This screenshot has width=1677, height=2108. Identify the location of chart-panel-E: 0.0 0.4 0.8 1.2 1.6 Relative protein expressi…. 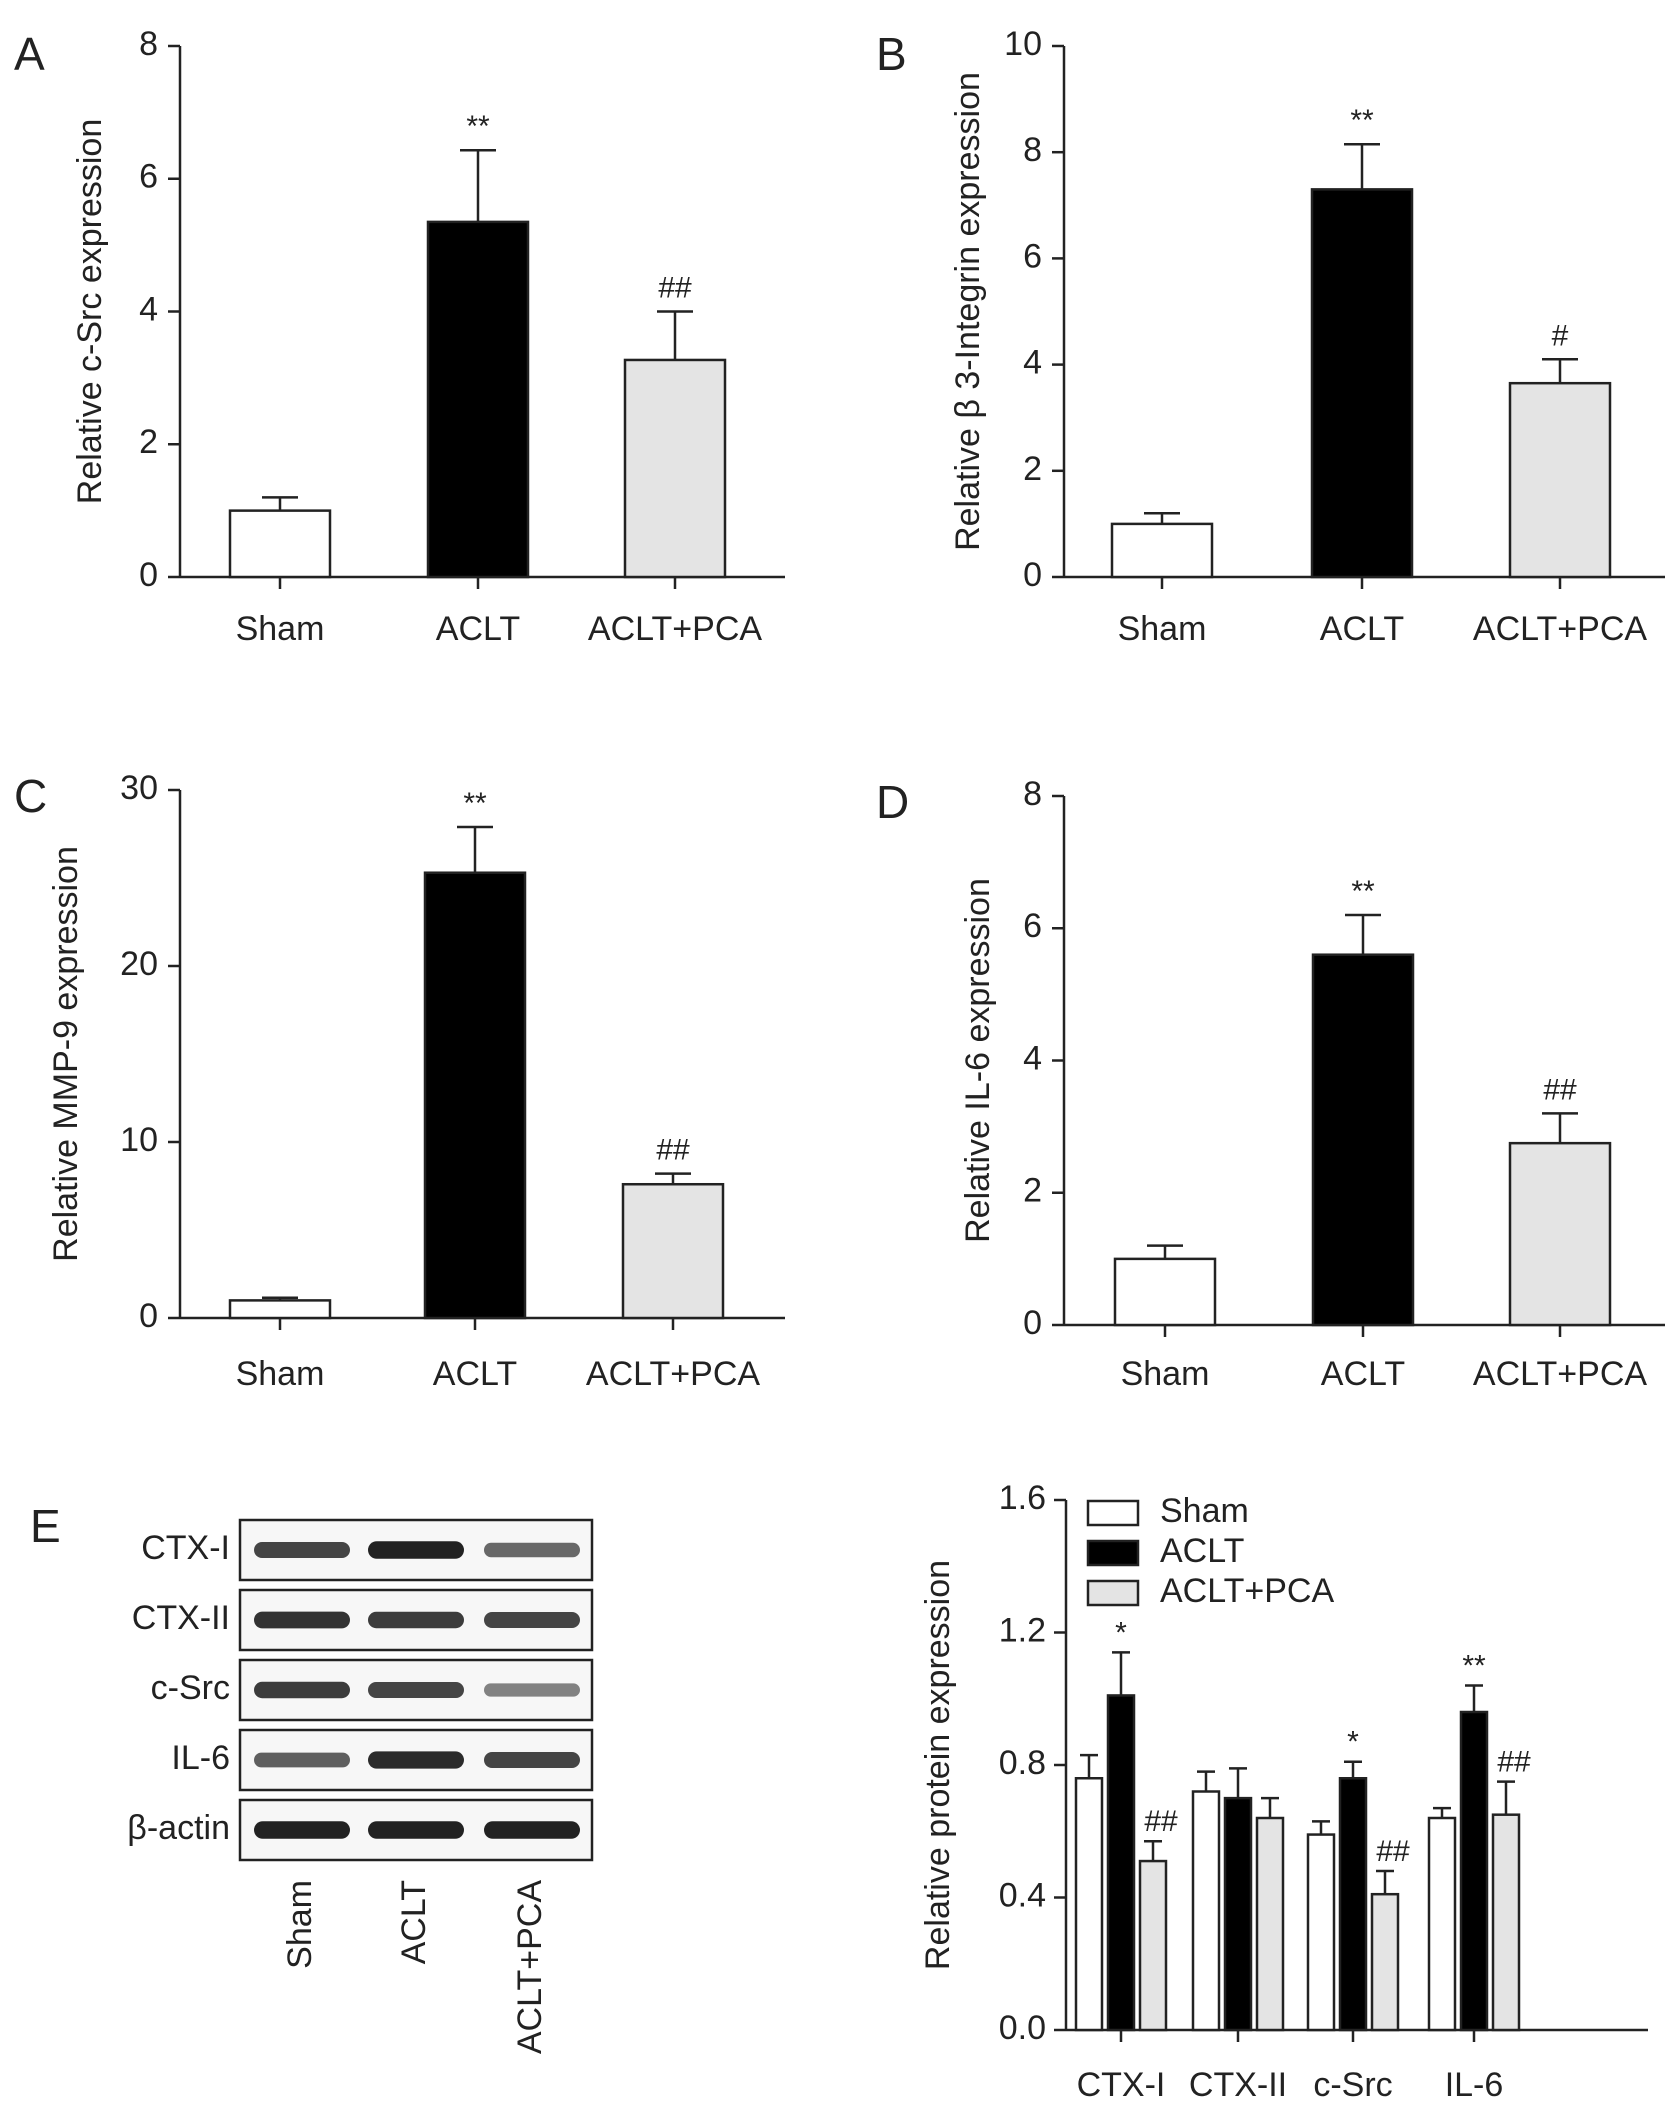
(1283, 1791).